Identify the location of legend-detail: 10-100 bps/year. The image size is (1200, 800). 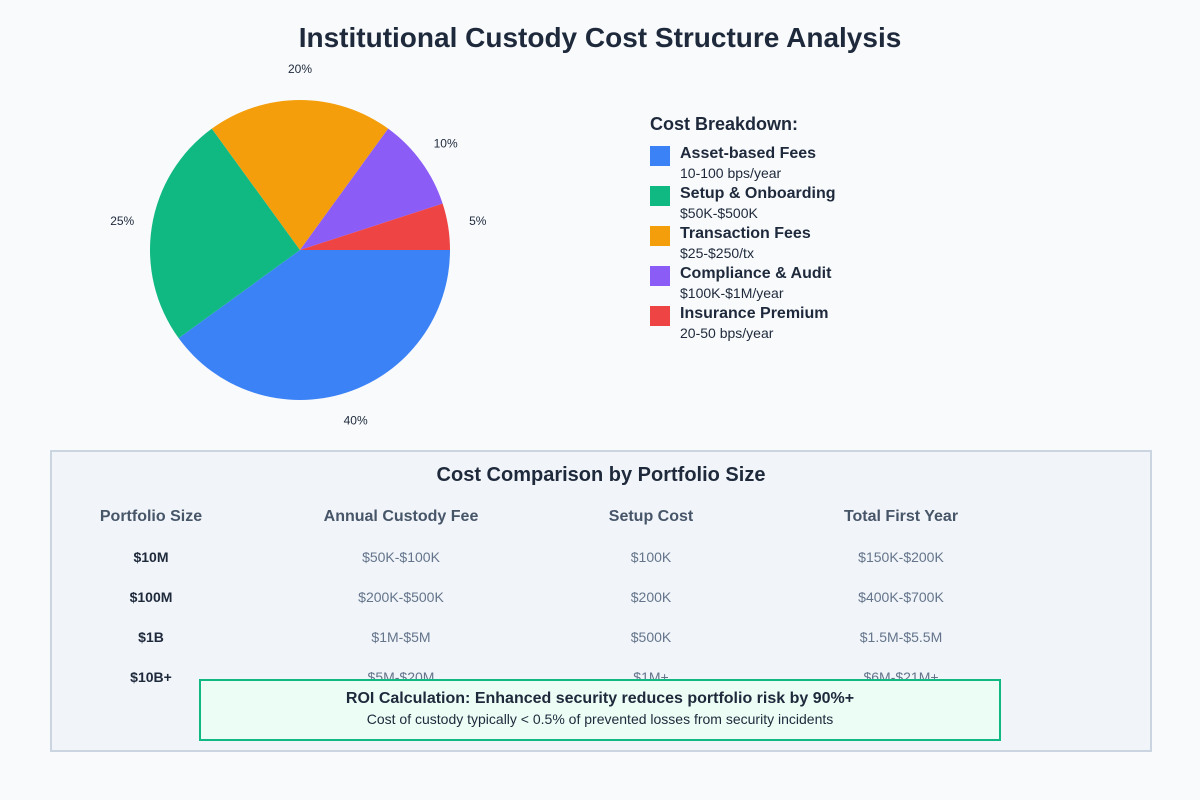
(731, 173).